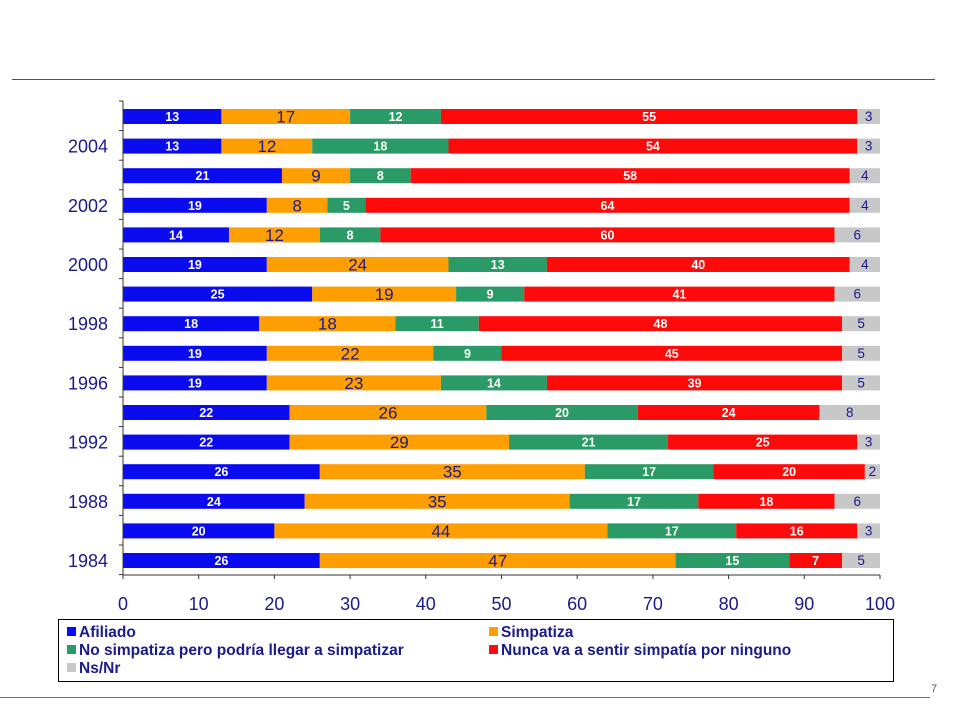  What do you see at coordinates (203, 176) in the screenshot?
I see `data-label-afiliado: 21` at bounding box center [203, 176].